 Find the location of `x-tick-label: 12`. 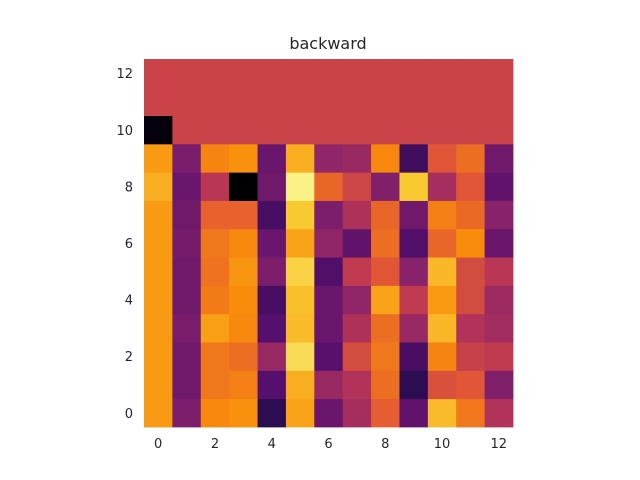

x-tick-label: 12 is located at coordinates (499, 444).